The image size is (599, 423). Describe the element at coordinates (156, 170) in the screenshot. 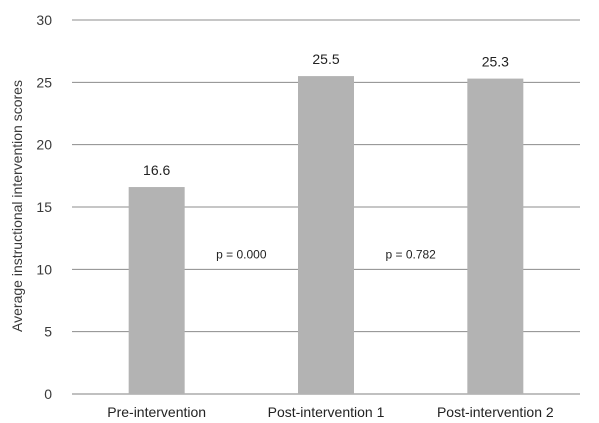

I see `data-label: 16.6` at that location.